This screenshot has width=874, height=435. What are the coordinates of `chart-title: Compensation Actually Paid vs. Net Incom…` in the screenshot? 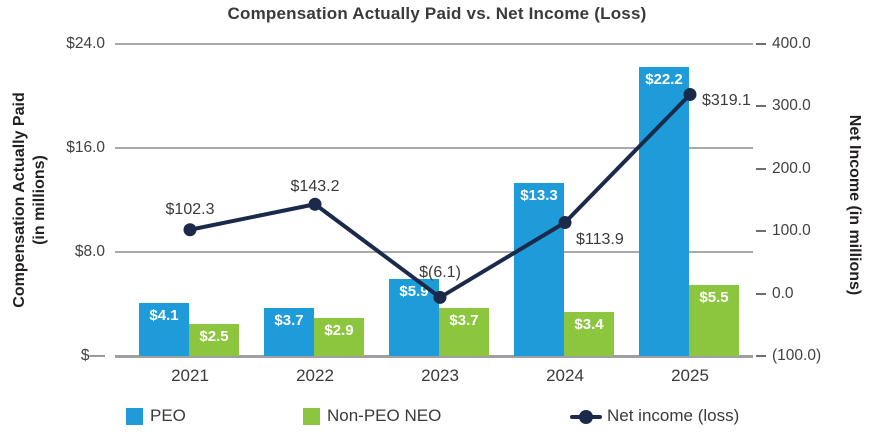 It's located at (437, 13).